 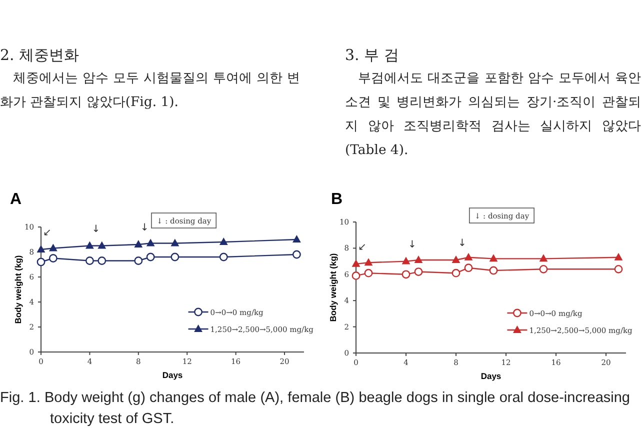 I want to click on text: 2. 체중변화, so click(x=40, y=55).